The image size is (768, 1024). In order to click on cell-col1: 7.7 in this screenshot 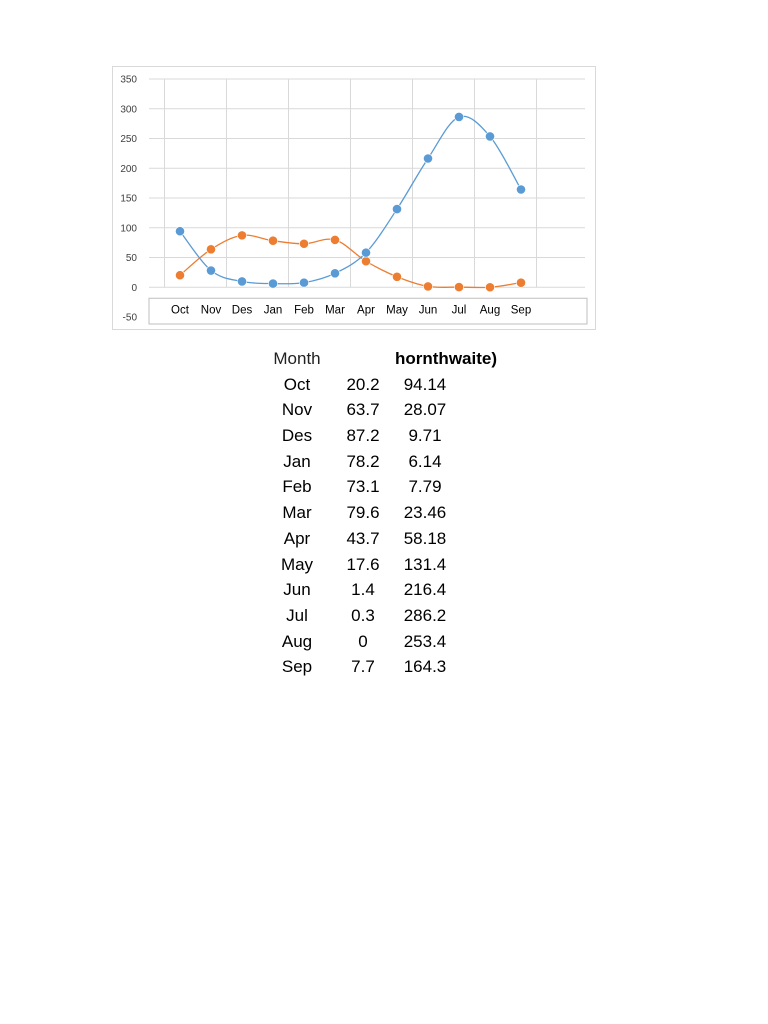, I will do `click(363, 667)`.